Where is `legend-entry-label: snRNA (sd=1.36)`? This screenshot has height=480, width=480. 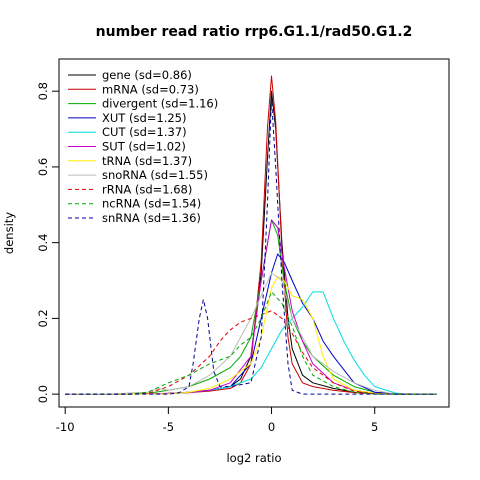
legend-entry-label: snRNA (sd=1.36) is located at coordinates (151, 218).